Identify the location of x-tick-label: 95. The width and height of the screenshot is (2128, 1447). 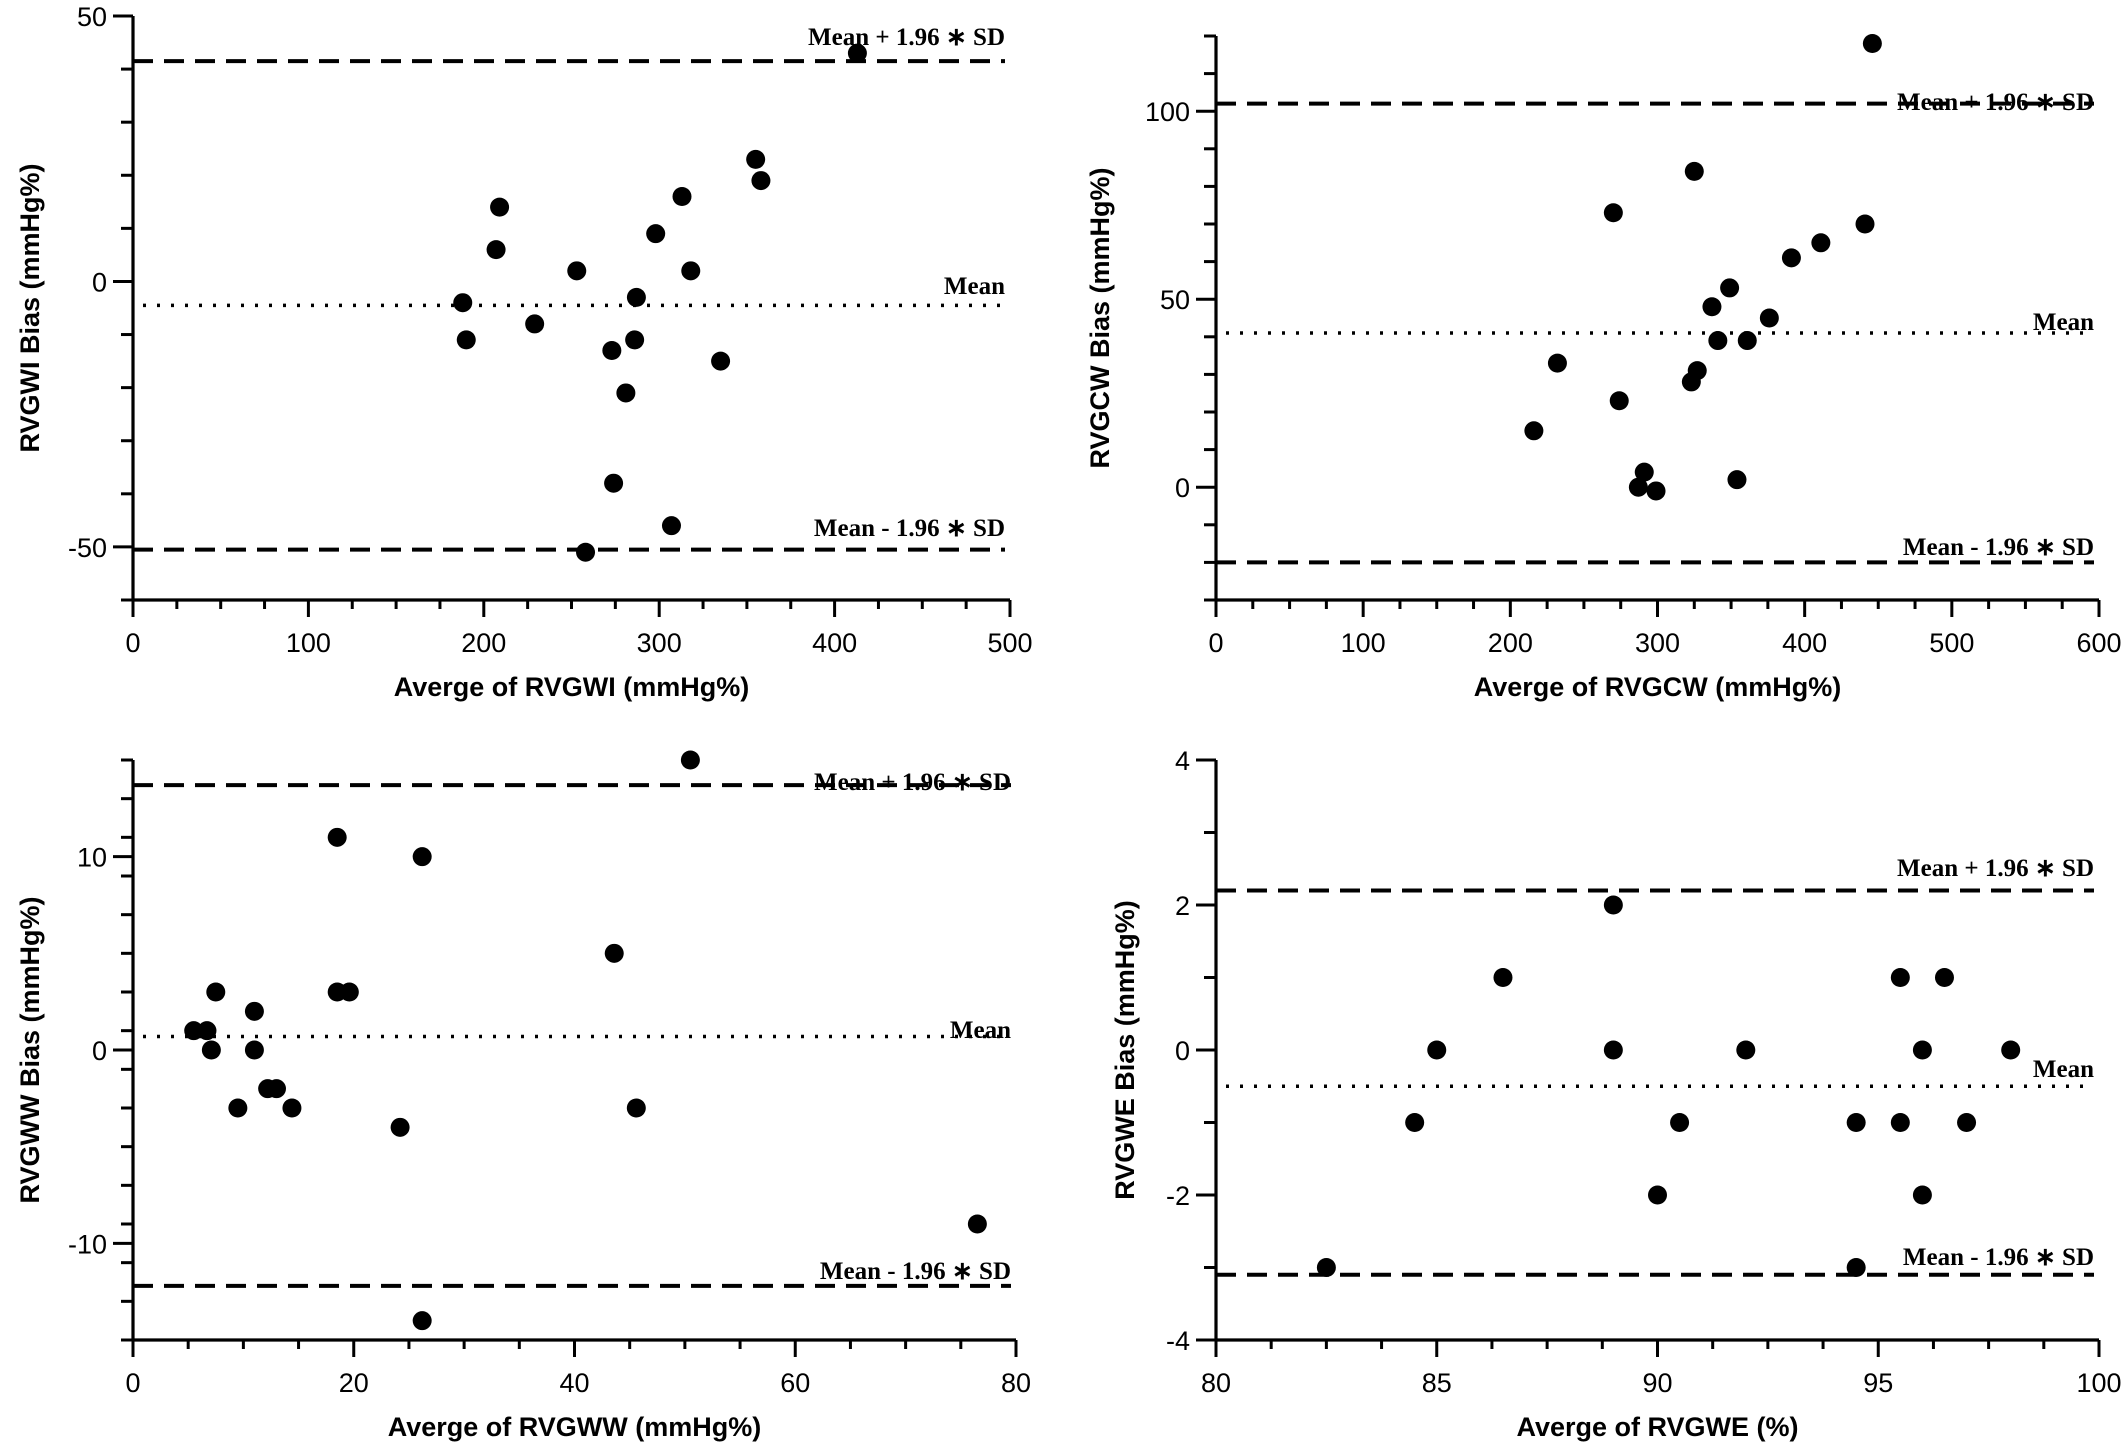
(1878, 1383).